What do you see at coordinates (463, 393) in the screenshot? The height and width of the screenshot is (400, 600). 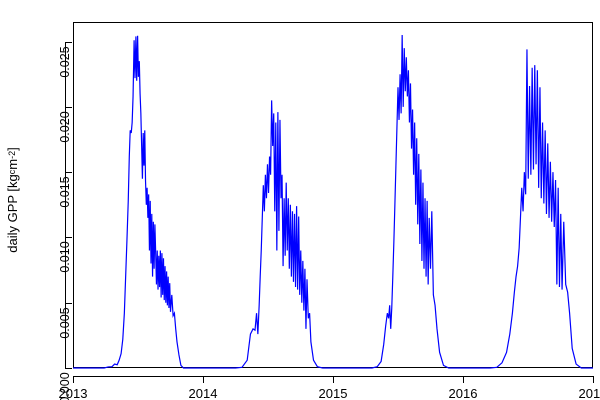 I see `x-axis-tick-label: 2016` at bounding box center [463, 393].